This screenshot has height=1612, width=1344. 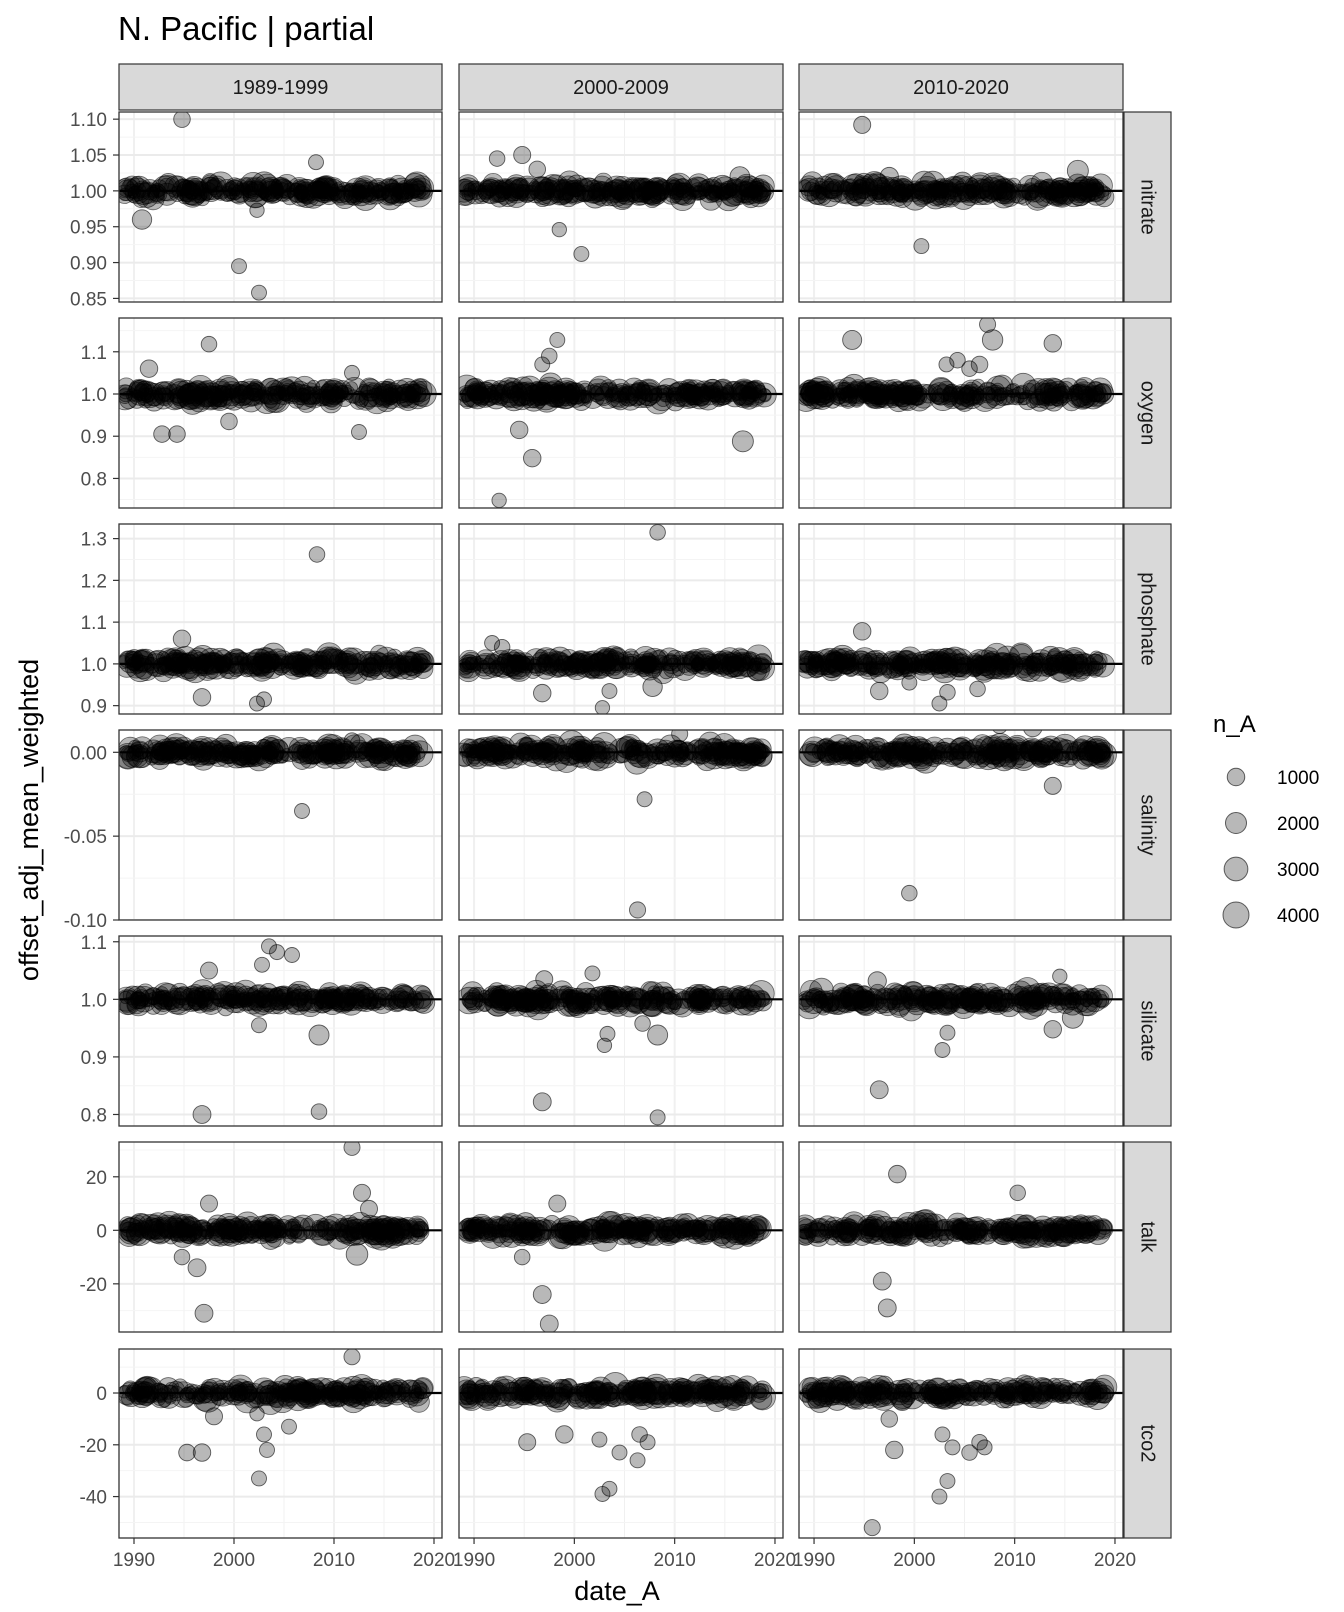 I want to click on points, so click(x=277, y=629).